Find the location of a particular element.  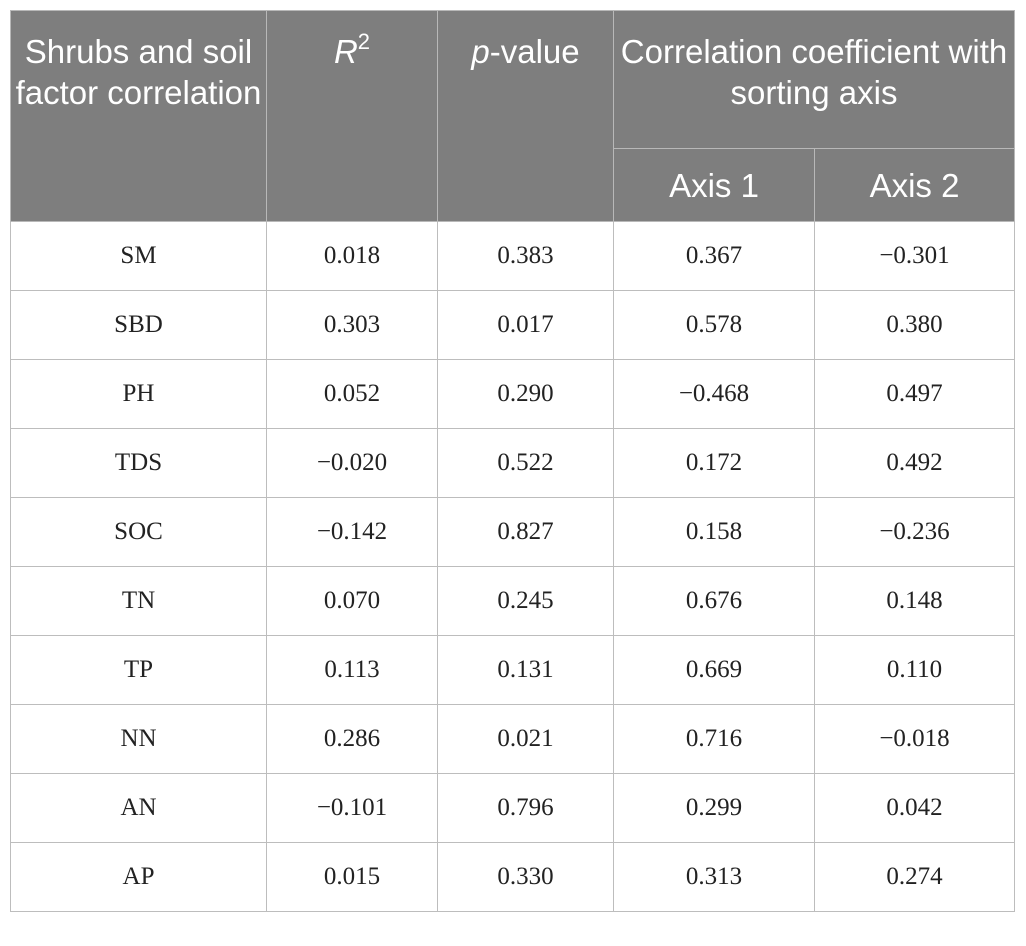

table-row: TP 0.113 0.131 0.669 0.110 is located at coordinates (513, 670).